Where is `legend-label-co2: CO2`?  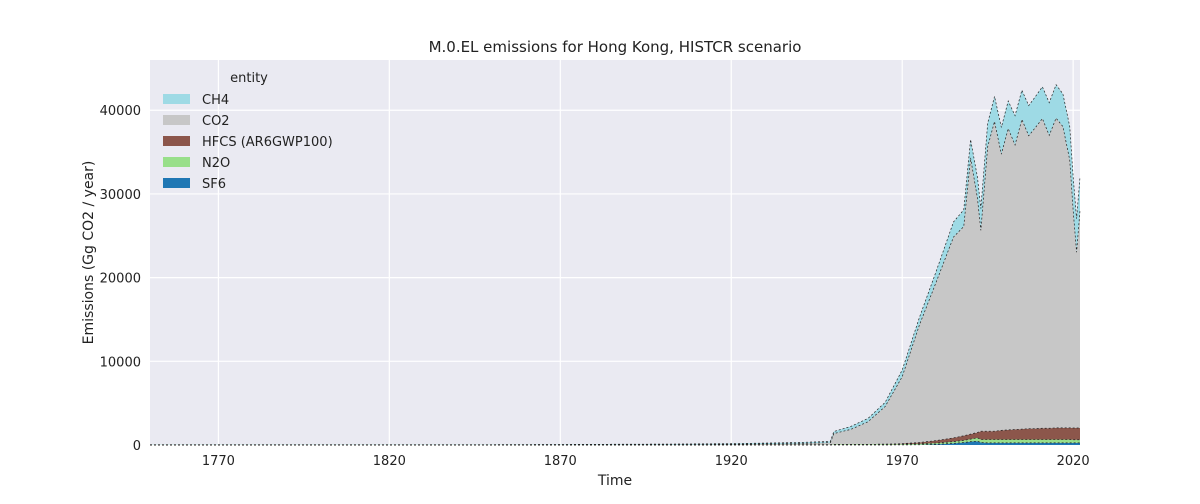 legend-label-co2: CO2 is located at coordinates (216, 121).